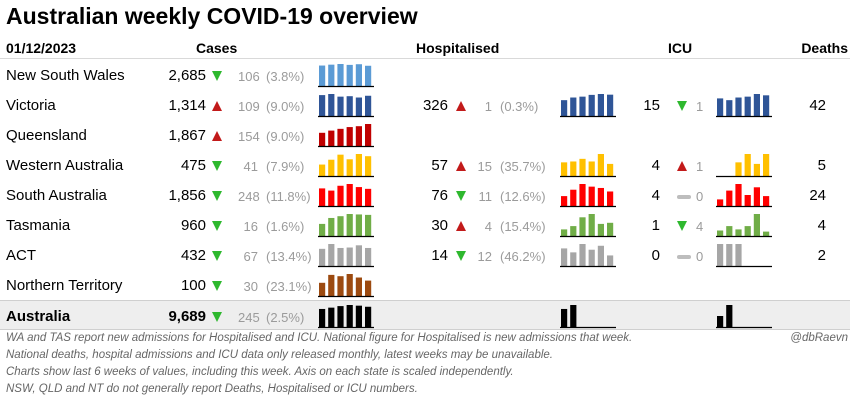 Image resolution: width=856 pixels, height=401 pixels. What do you see at coordinates (523, 166) in the screenshot?
I see `hospitalised-change-percent: (35.7%)` at bounding box center [523, 166].